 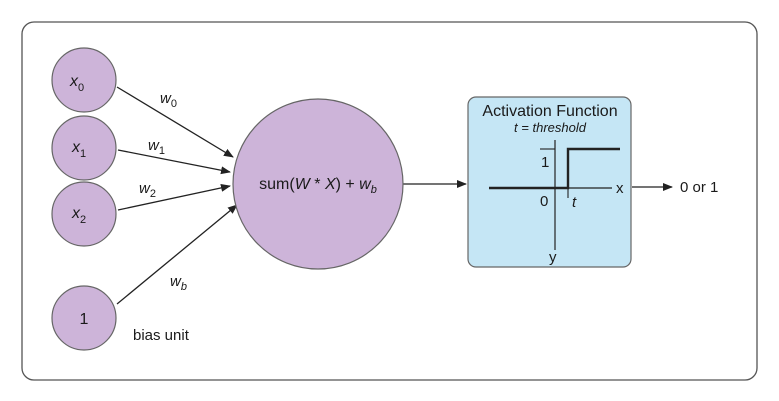 I want to click on input-node-bias: 1, so click(x=84, y=318).